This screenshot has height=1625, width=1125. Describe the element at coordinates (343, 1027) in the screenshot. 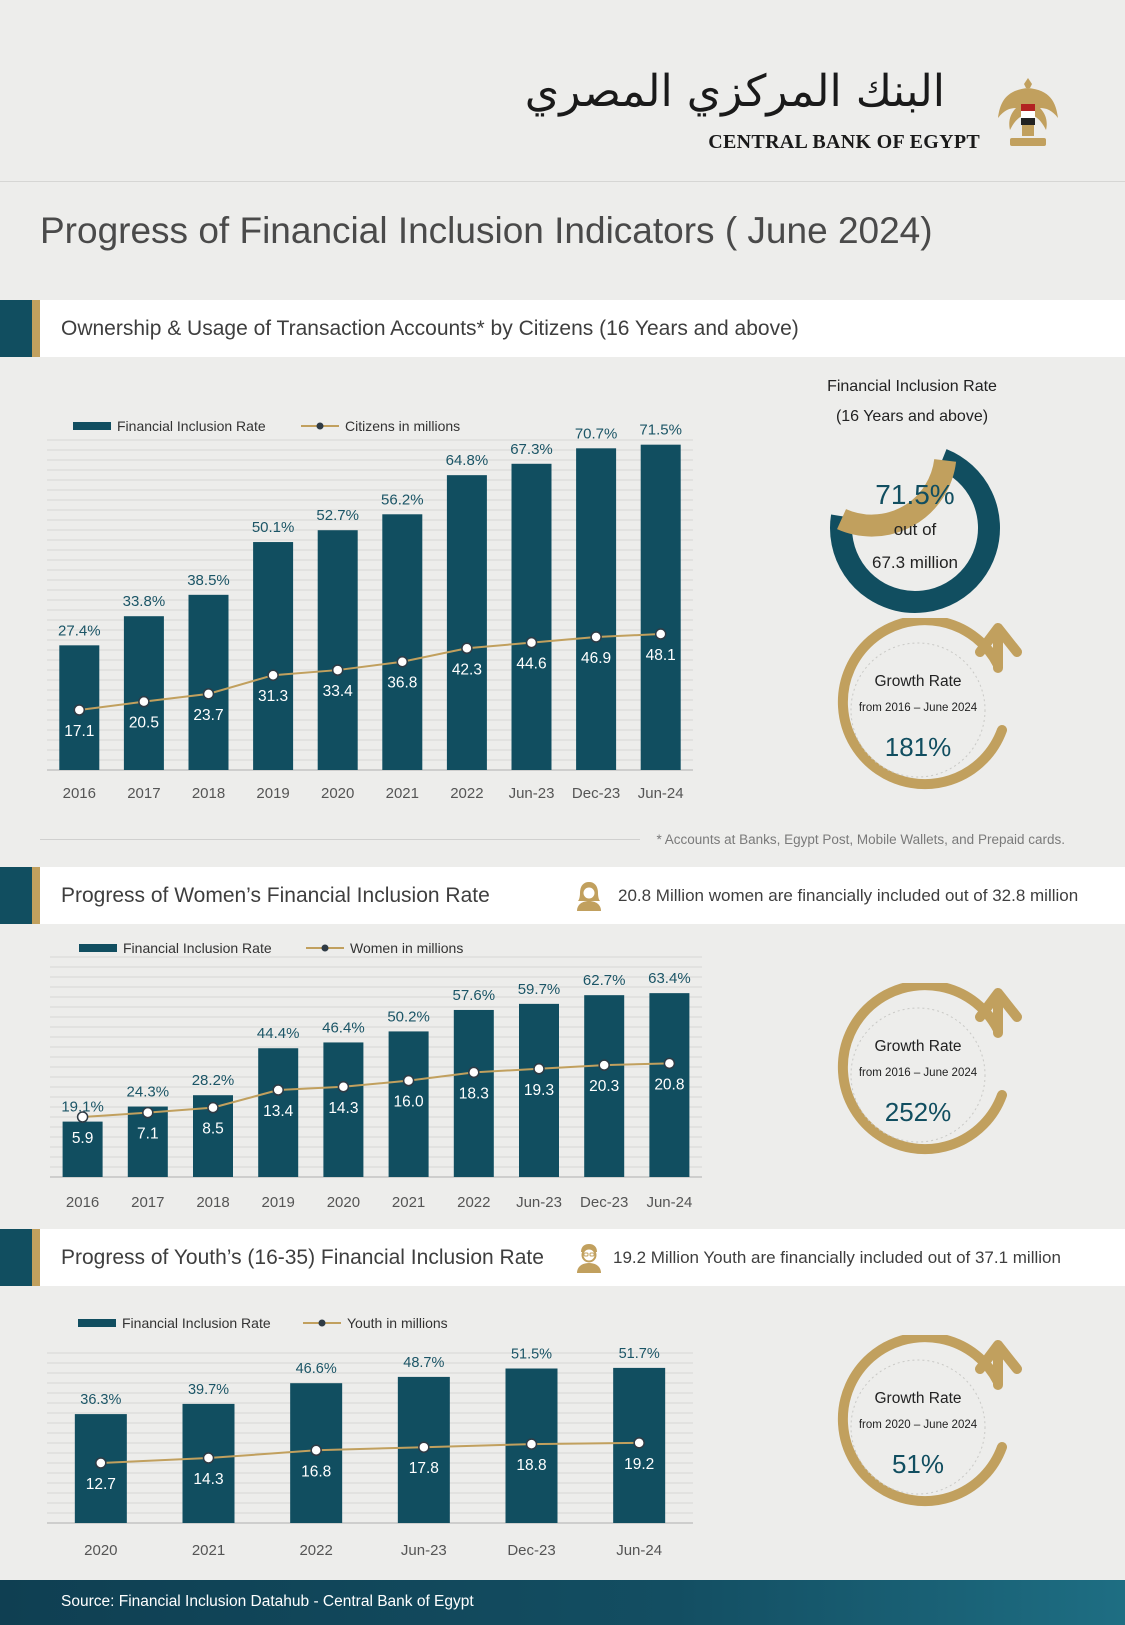

I see `bar-value-label: 46.4%` at that location.